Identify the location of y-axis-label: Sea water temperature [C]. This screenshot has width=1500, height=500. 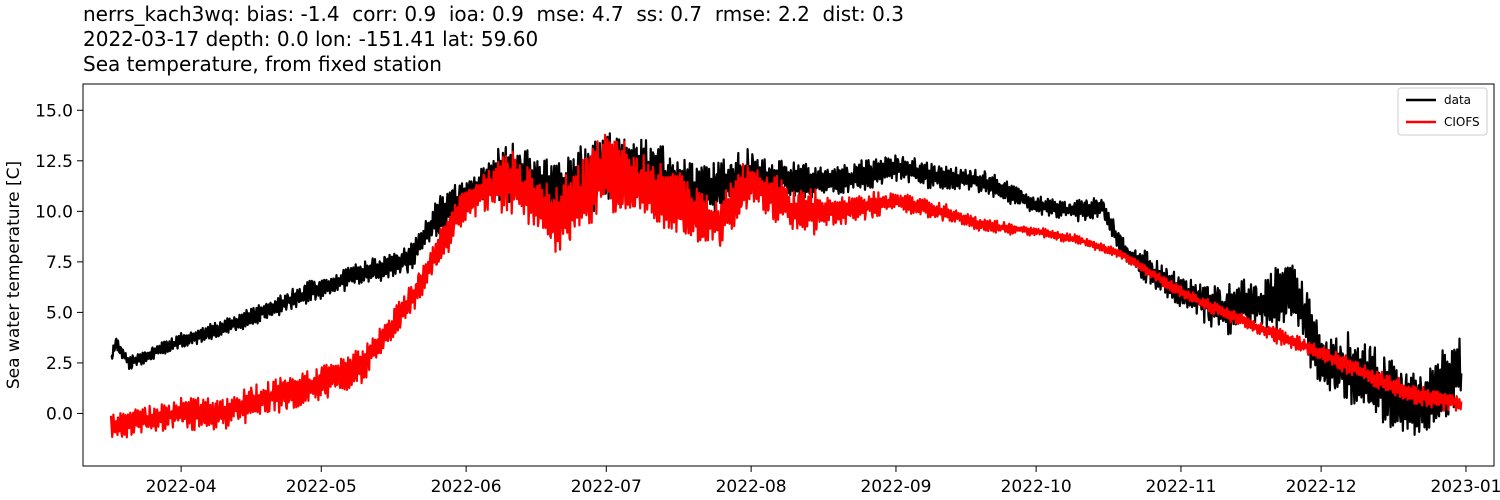
(14, 275).